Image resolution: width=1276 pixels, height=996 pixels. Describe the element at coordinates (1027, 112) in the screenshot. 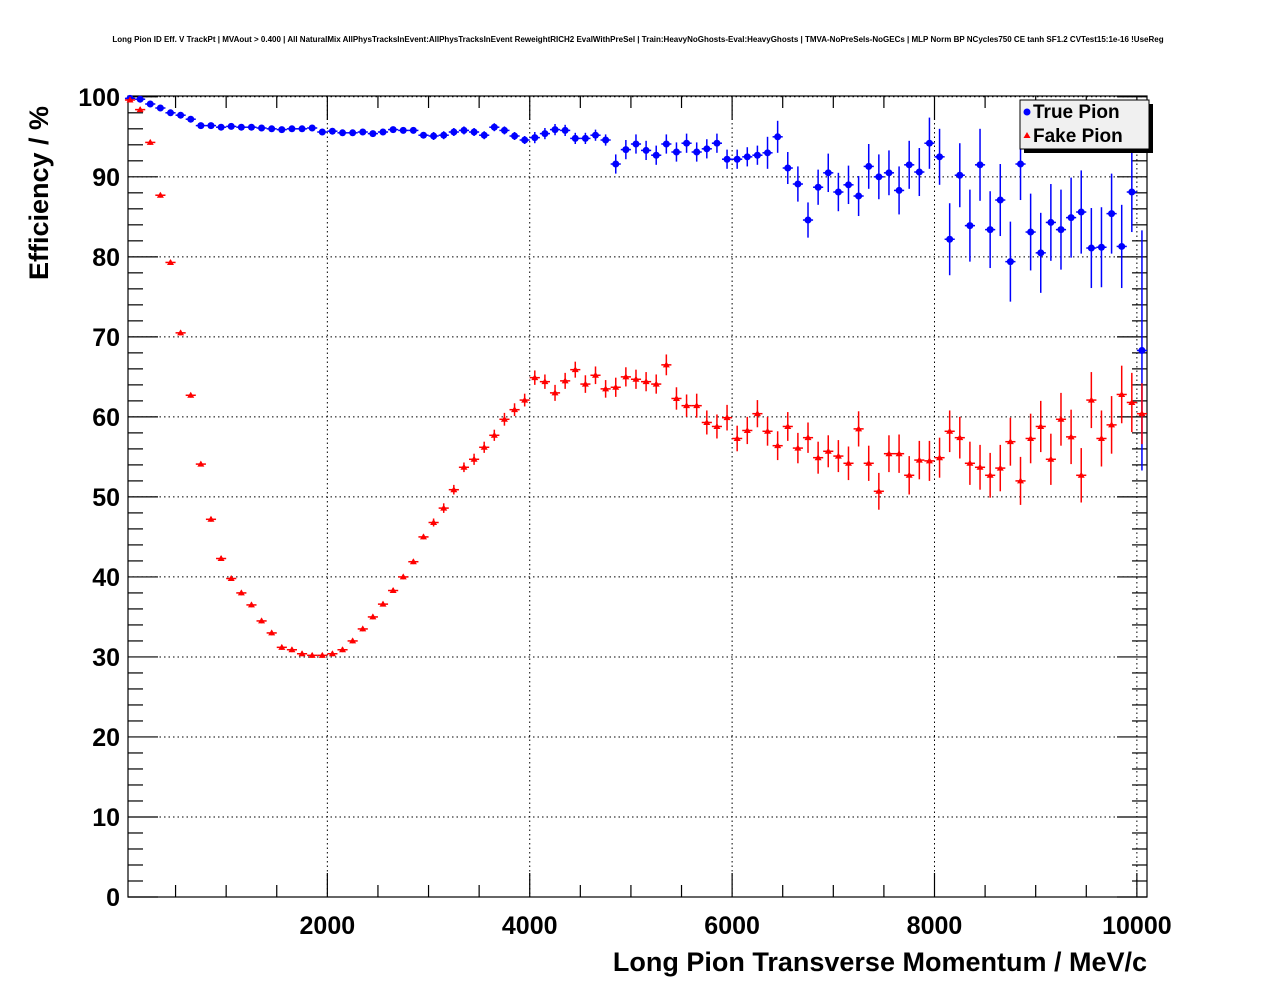

I see `legend-true-pion-marker` at that location.